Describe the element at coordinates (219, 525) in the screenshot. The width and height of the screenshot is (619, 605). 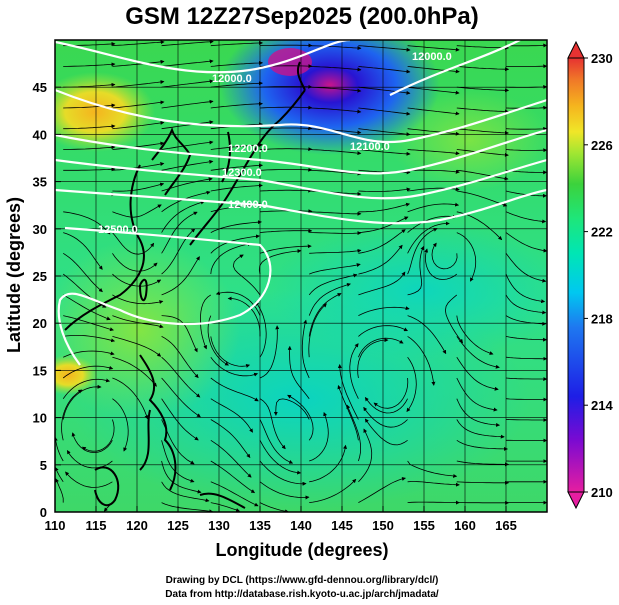
I see `x-tick-label: 130` at that location.